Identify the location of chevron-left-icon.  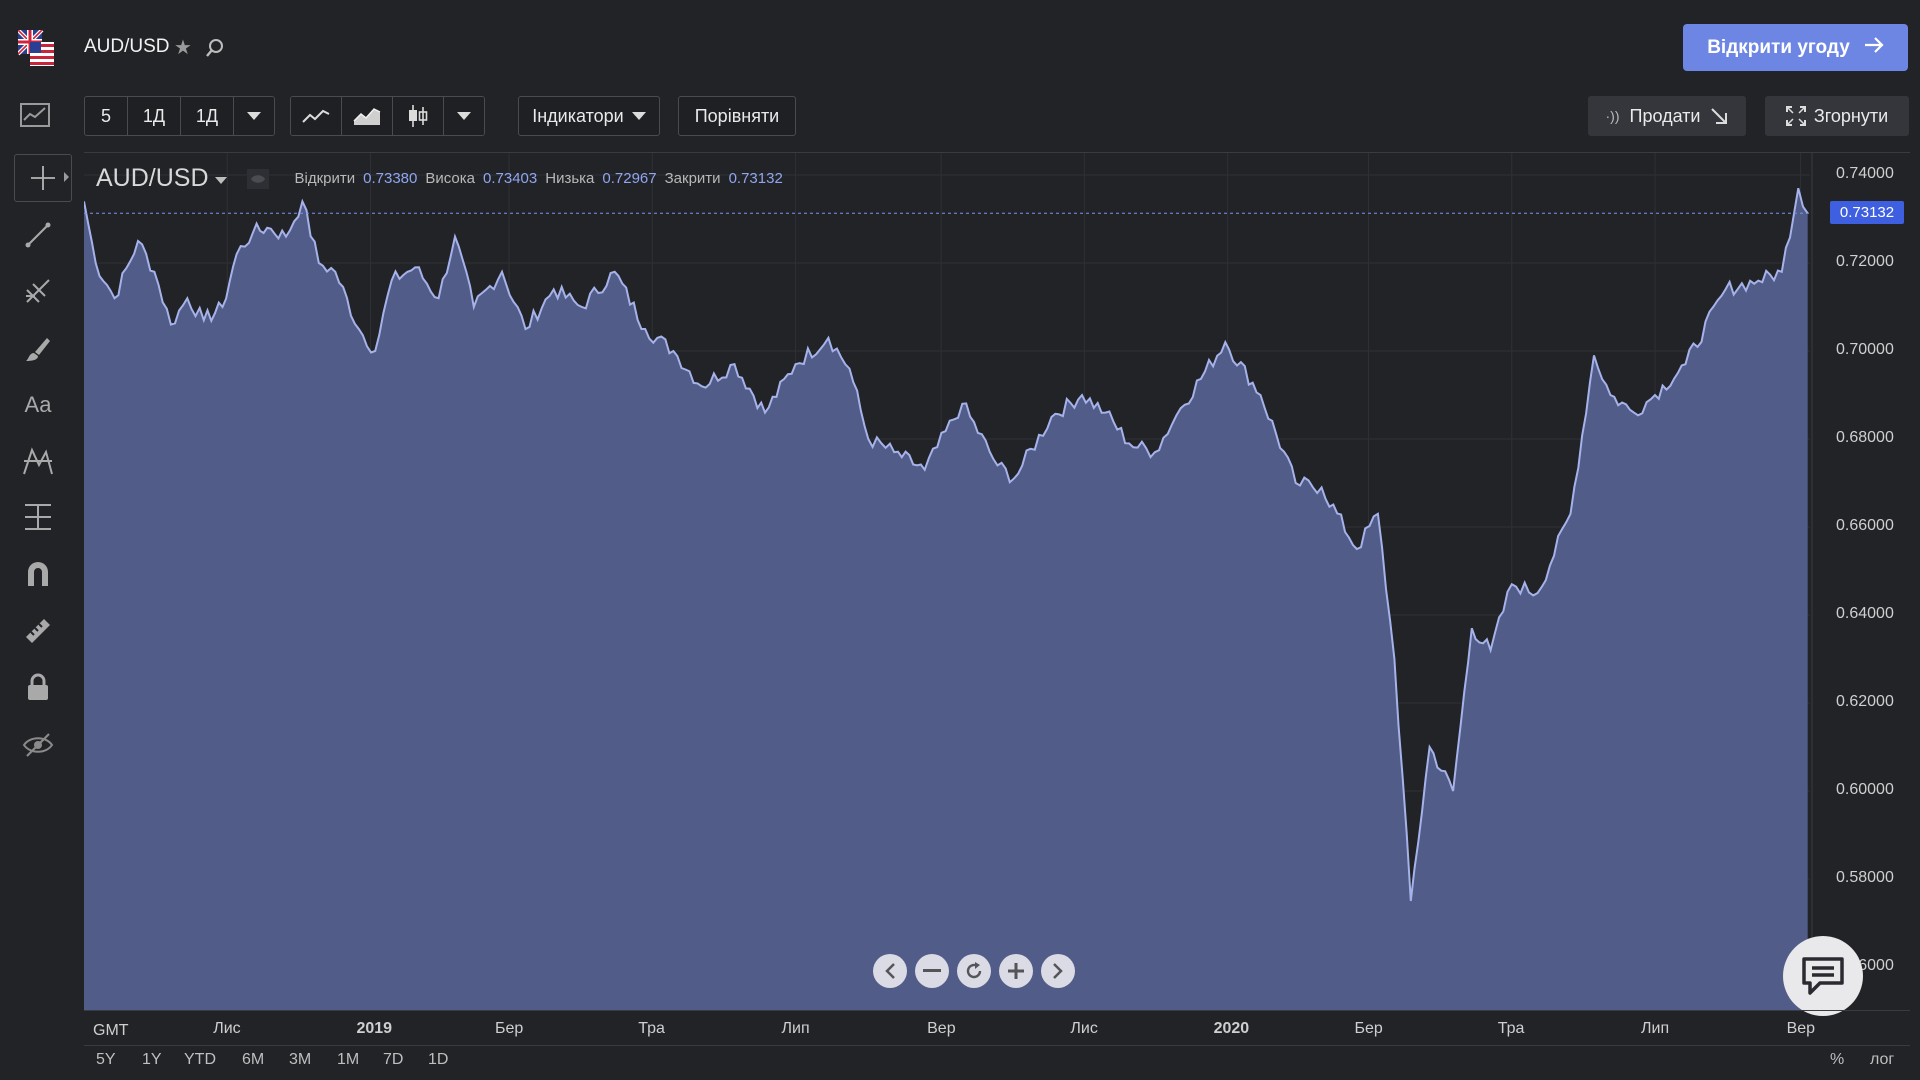
(890, 971).